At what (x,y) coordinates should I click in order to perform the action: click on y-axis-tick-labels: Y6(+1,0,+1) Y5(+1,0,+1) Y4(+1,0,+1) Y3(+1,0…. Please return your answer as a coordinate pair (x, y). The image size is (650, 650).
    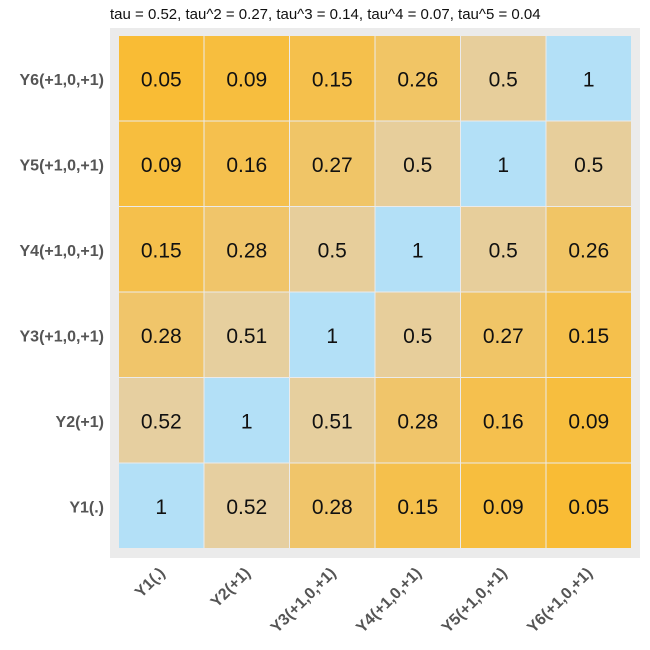
    Looking at the image, I should click on (62, 294).